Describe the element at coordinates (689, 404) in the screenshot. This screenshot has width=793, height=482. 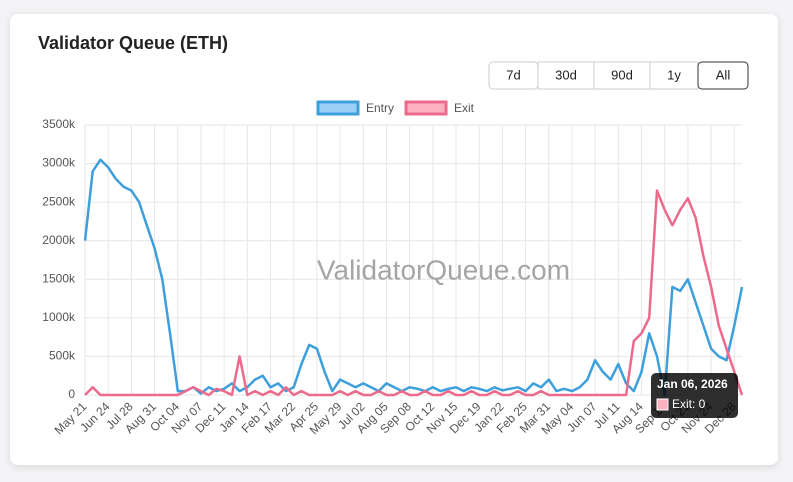
I see `tooltip-body: Exit: 0` at that location.